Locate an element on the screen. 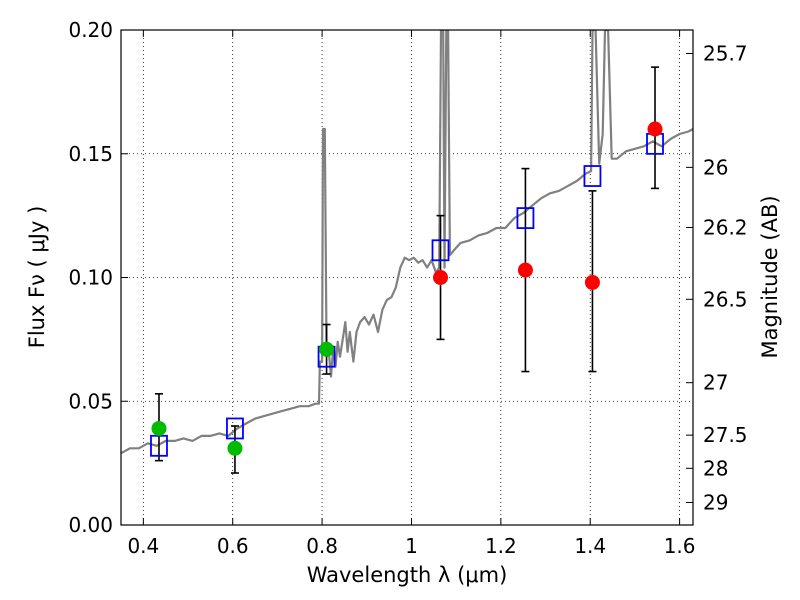  y-tick-label: 0.05 is located at coordinates (90, 401).